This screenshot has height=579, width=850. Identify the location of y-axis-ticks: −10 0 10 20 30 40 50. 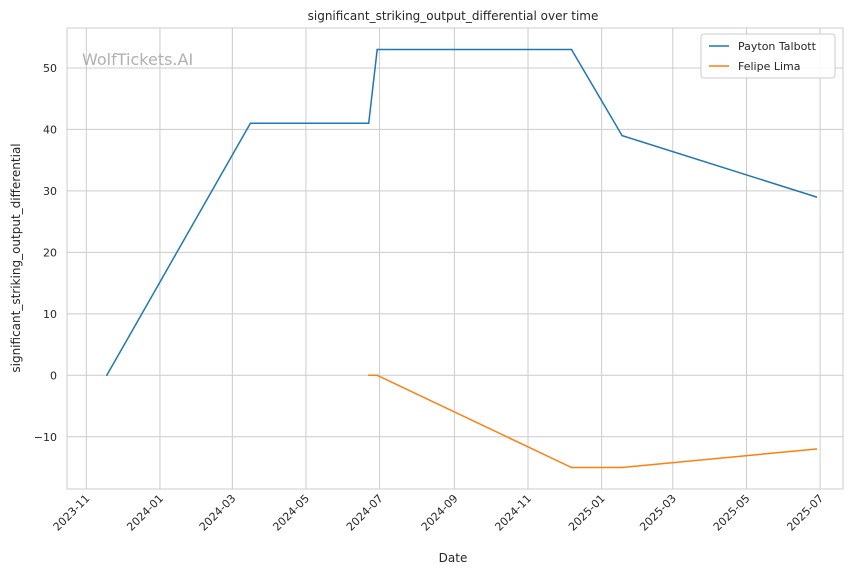
(45, 253).